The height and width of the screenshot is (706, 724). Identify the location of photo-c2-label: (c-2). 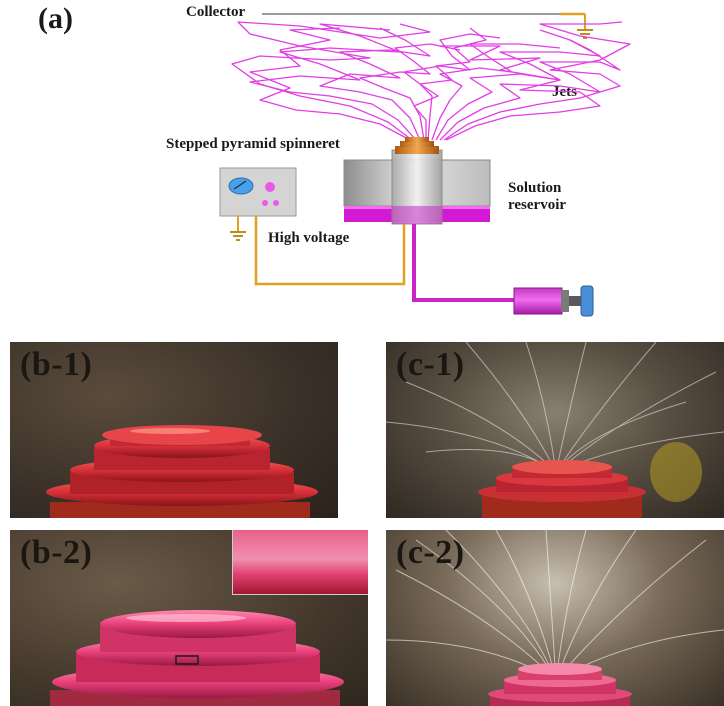
(430, 552).